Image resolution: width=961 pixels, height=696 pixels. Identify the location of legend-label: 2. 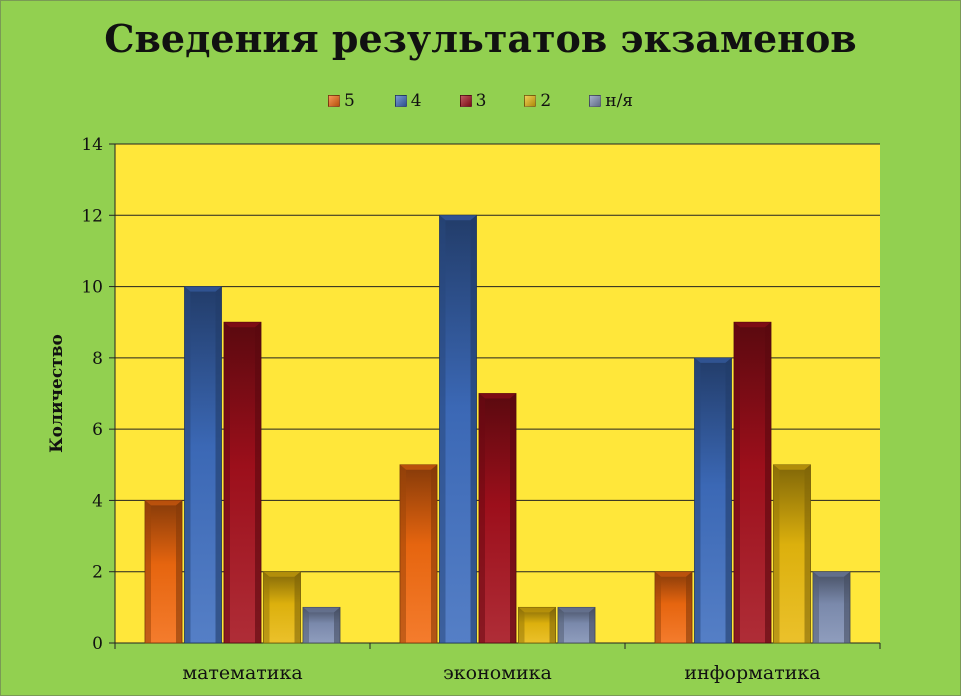
(546, 101).